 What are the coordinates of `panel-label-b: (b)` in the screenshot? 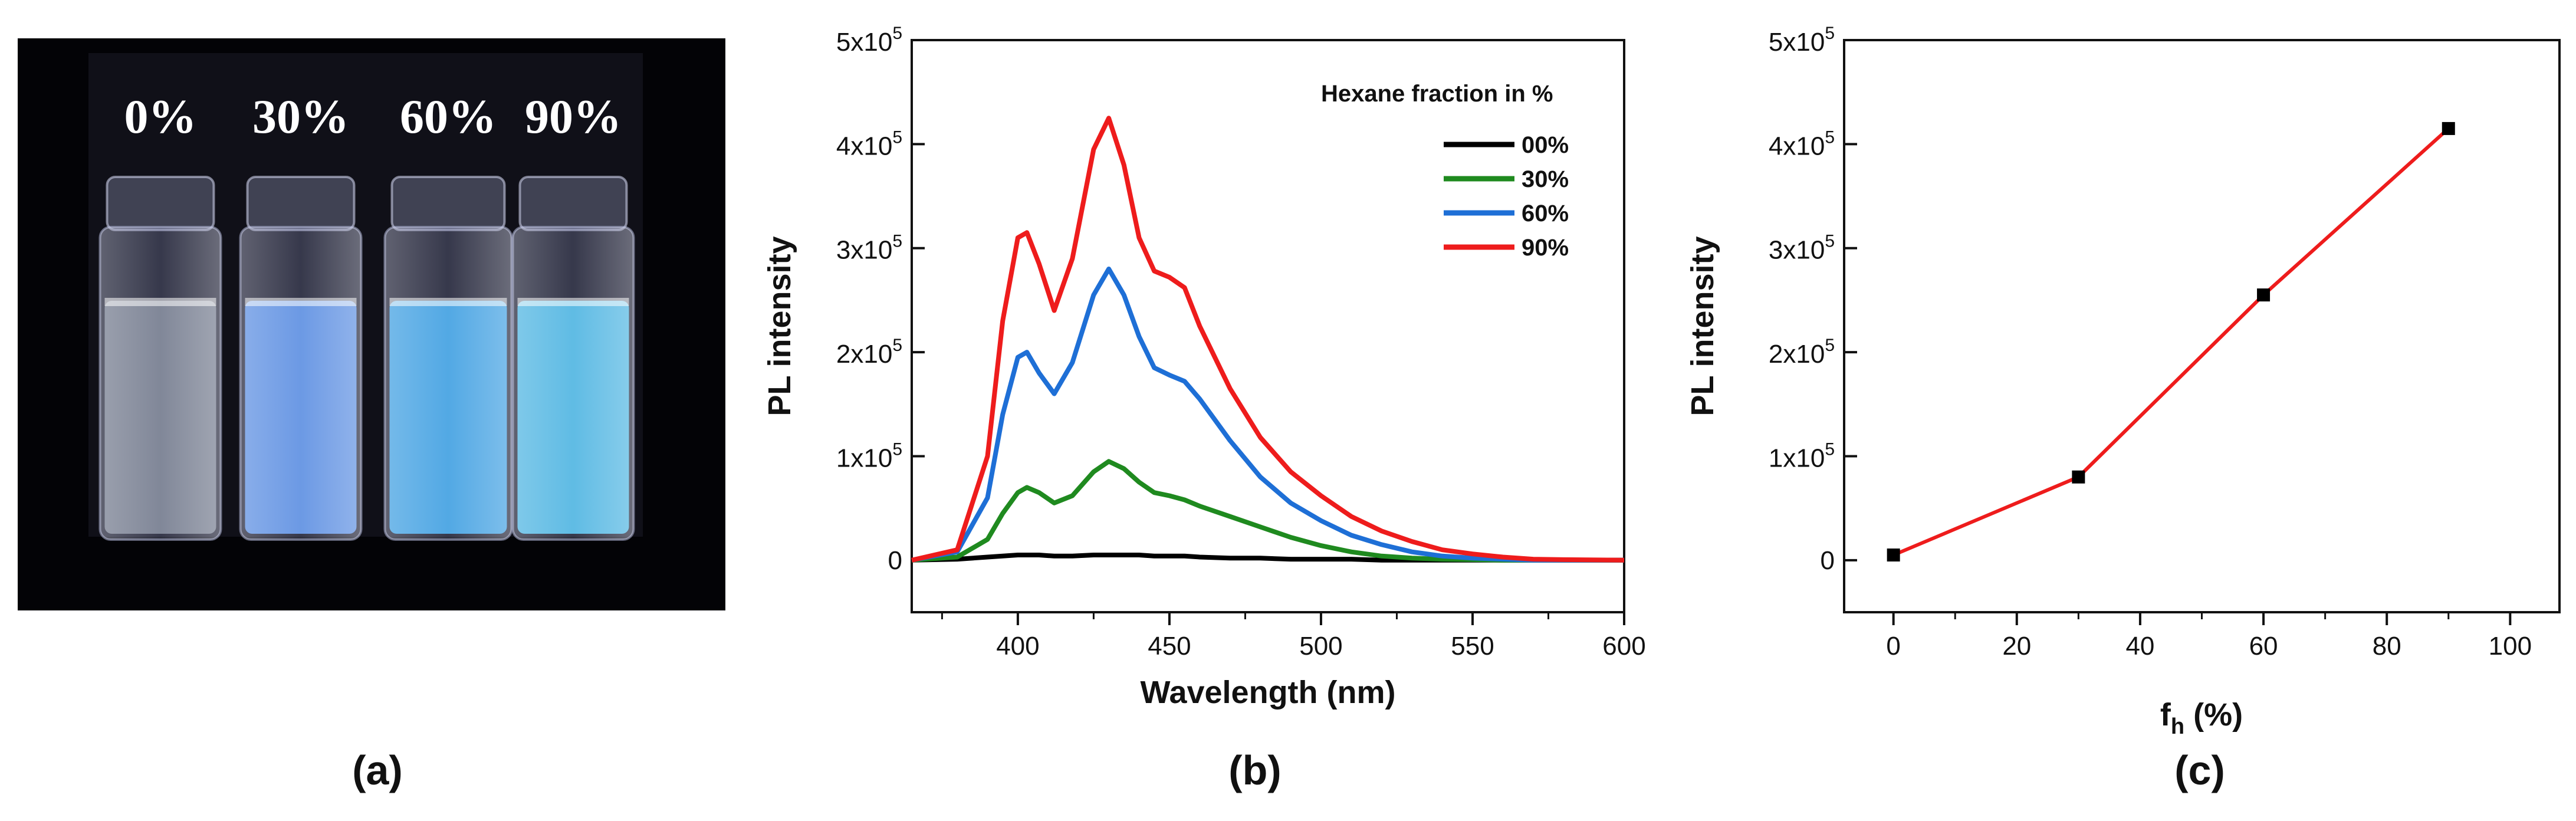 It's located at (1254, 770).